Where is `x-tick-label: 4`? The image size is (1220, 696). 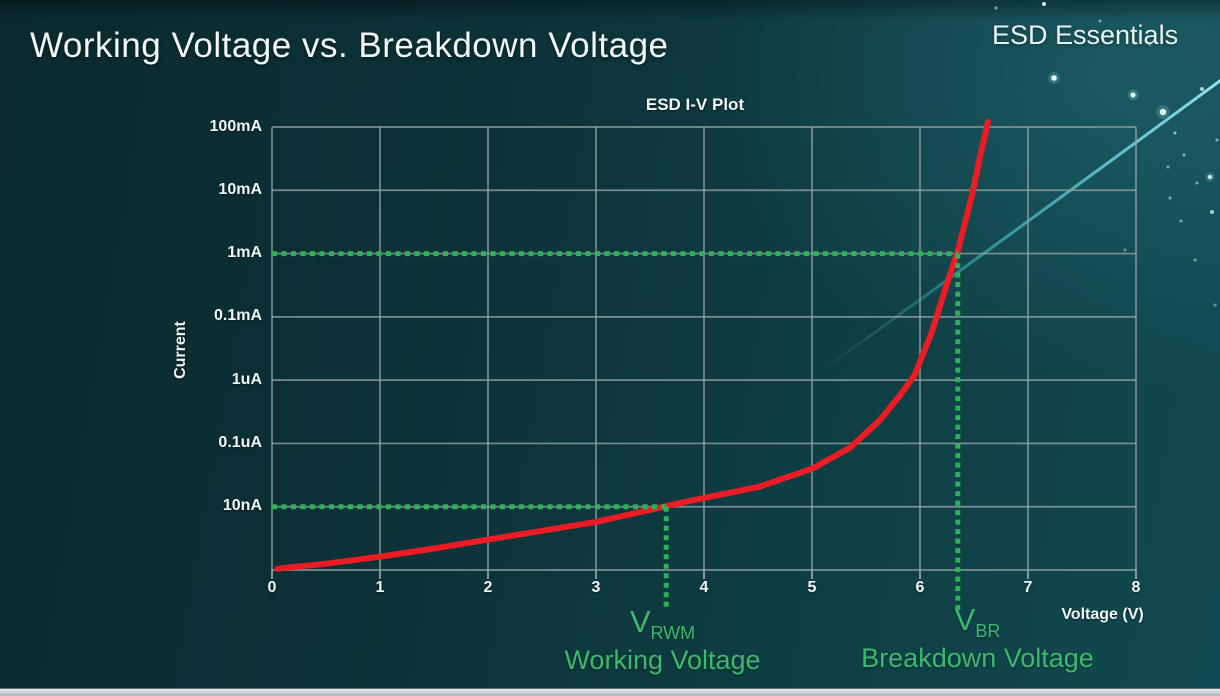
x-tick-label: 4 is located at coordinates (704, 587).